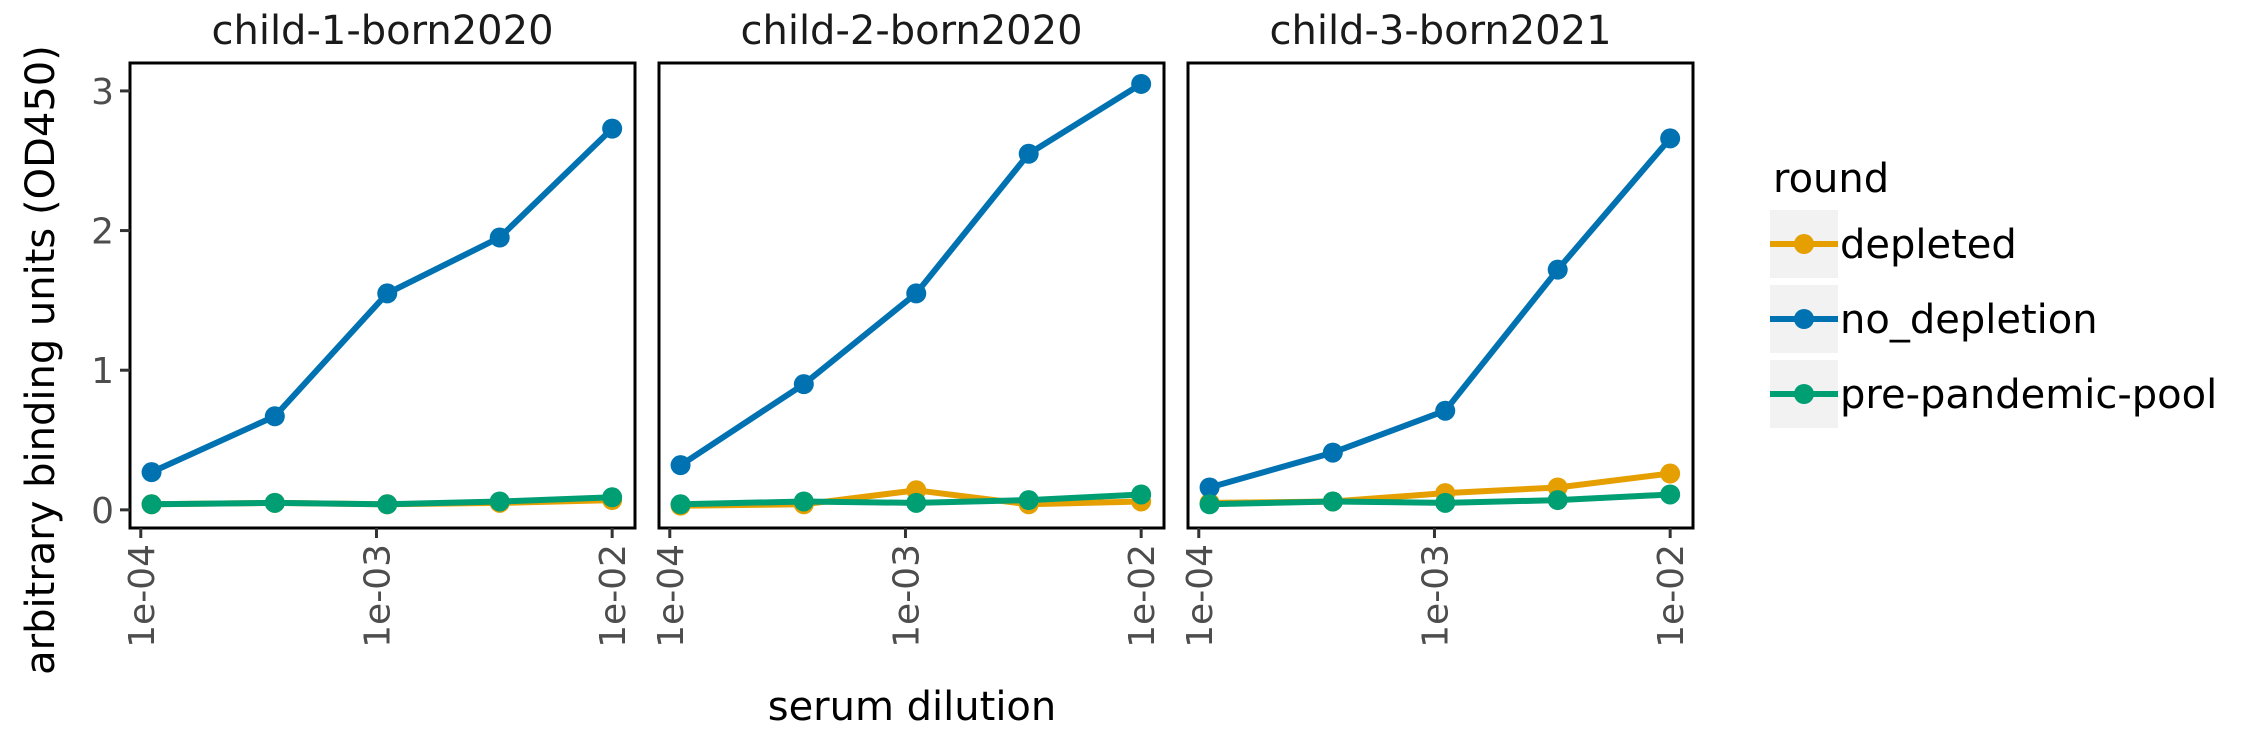 This screenshot has height=750, width=2250. What do you see at coordinates (1440, 31) in the screenshot?
I see `facet-title: child-3-born2021` at bounding box center [1440, 31].